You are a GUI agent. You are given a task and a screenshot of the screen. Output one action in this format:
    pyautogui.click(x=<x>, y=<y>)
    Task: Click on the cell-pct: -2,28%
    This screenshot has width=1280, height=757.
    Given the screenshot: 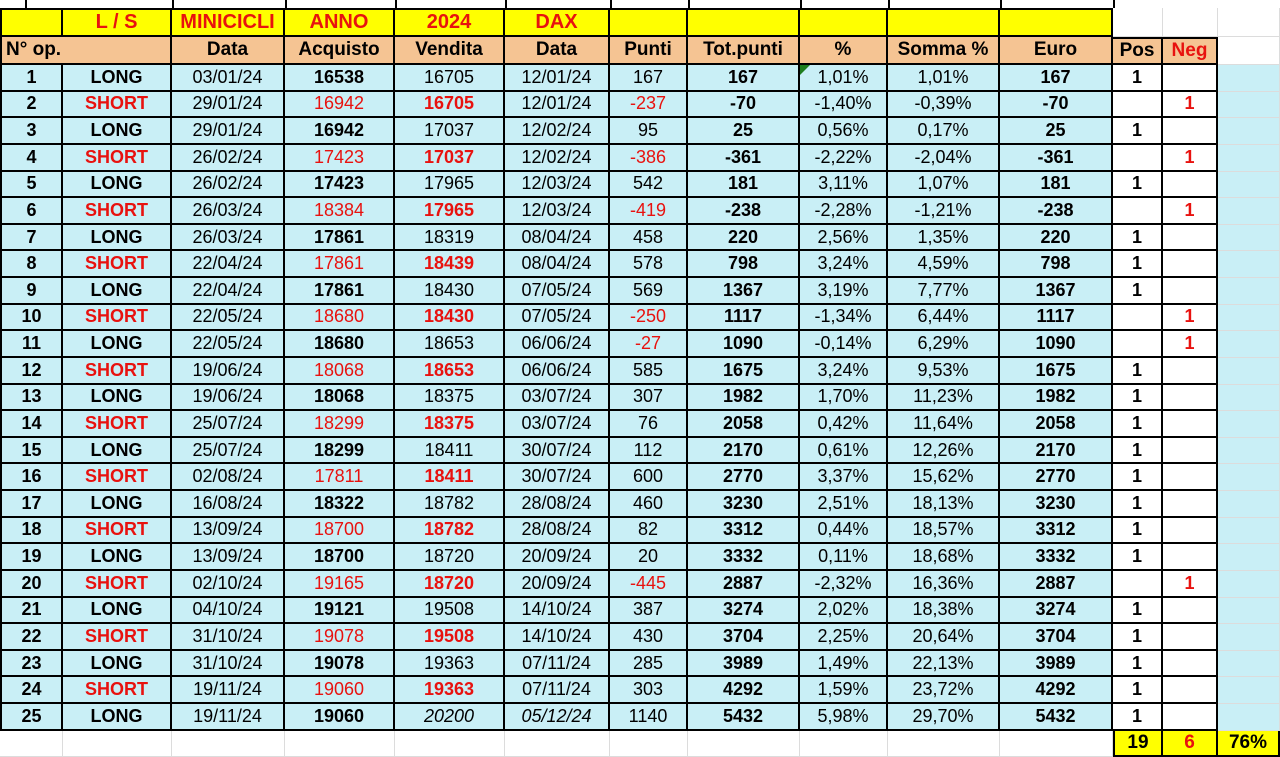 What is the action you would take?
    pyautogui.click(x=844, y=211)
    